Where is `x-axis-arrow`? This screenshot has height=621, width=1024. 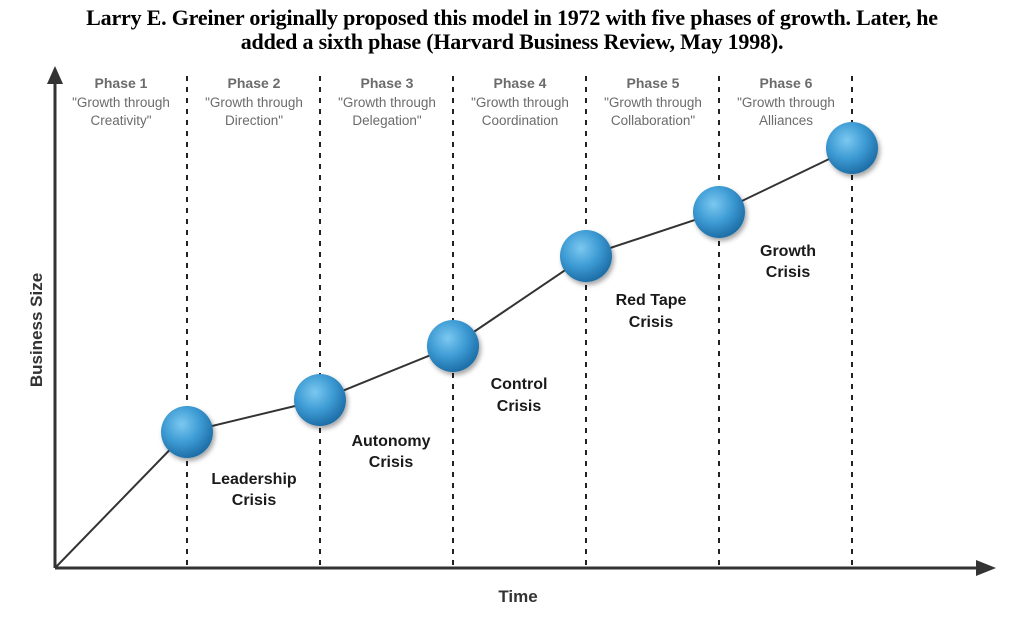 x-axis-arrow is located at coordinates (986, 568).